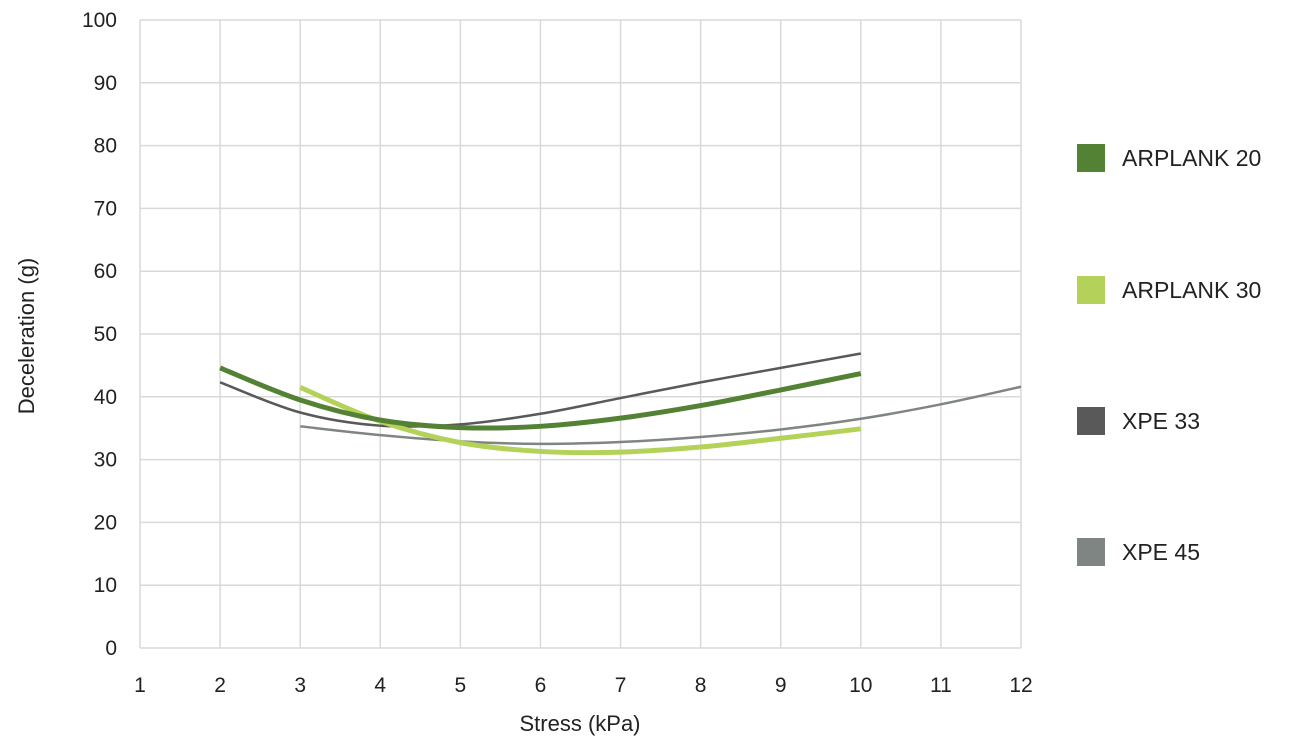 The image size is (1303, 741). I want to click on y-axis-title: Deceleration (g), so click(26, 336).